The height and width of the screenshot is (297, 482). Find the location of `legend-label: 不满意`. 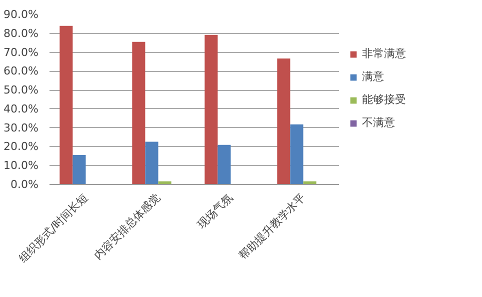

legend-label: 不满意 is located at coordinates (378, 122).